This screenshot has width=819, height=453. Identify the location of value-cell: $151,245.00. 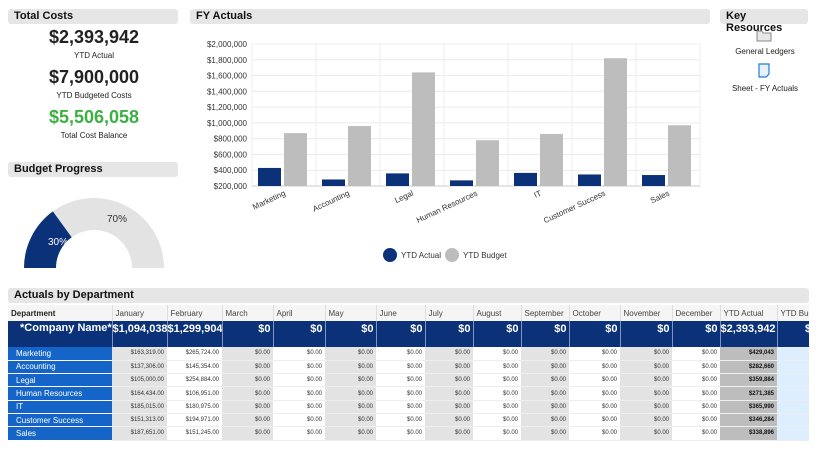
(194, 433).